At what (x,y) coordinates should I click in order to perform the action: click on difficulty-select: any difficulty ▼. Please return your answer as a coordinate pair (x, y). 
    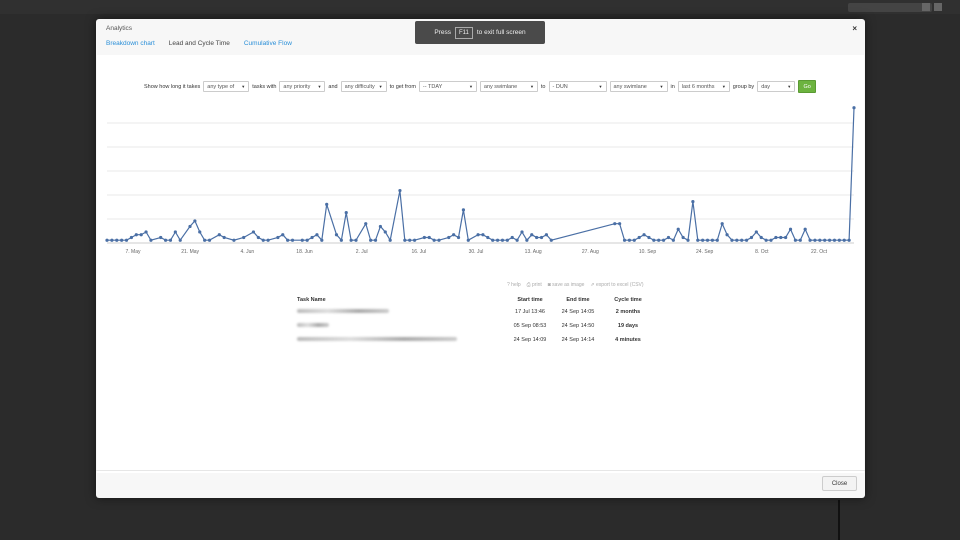
    Looking at the image, I should click on (363, 86).